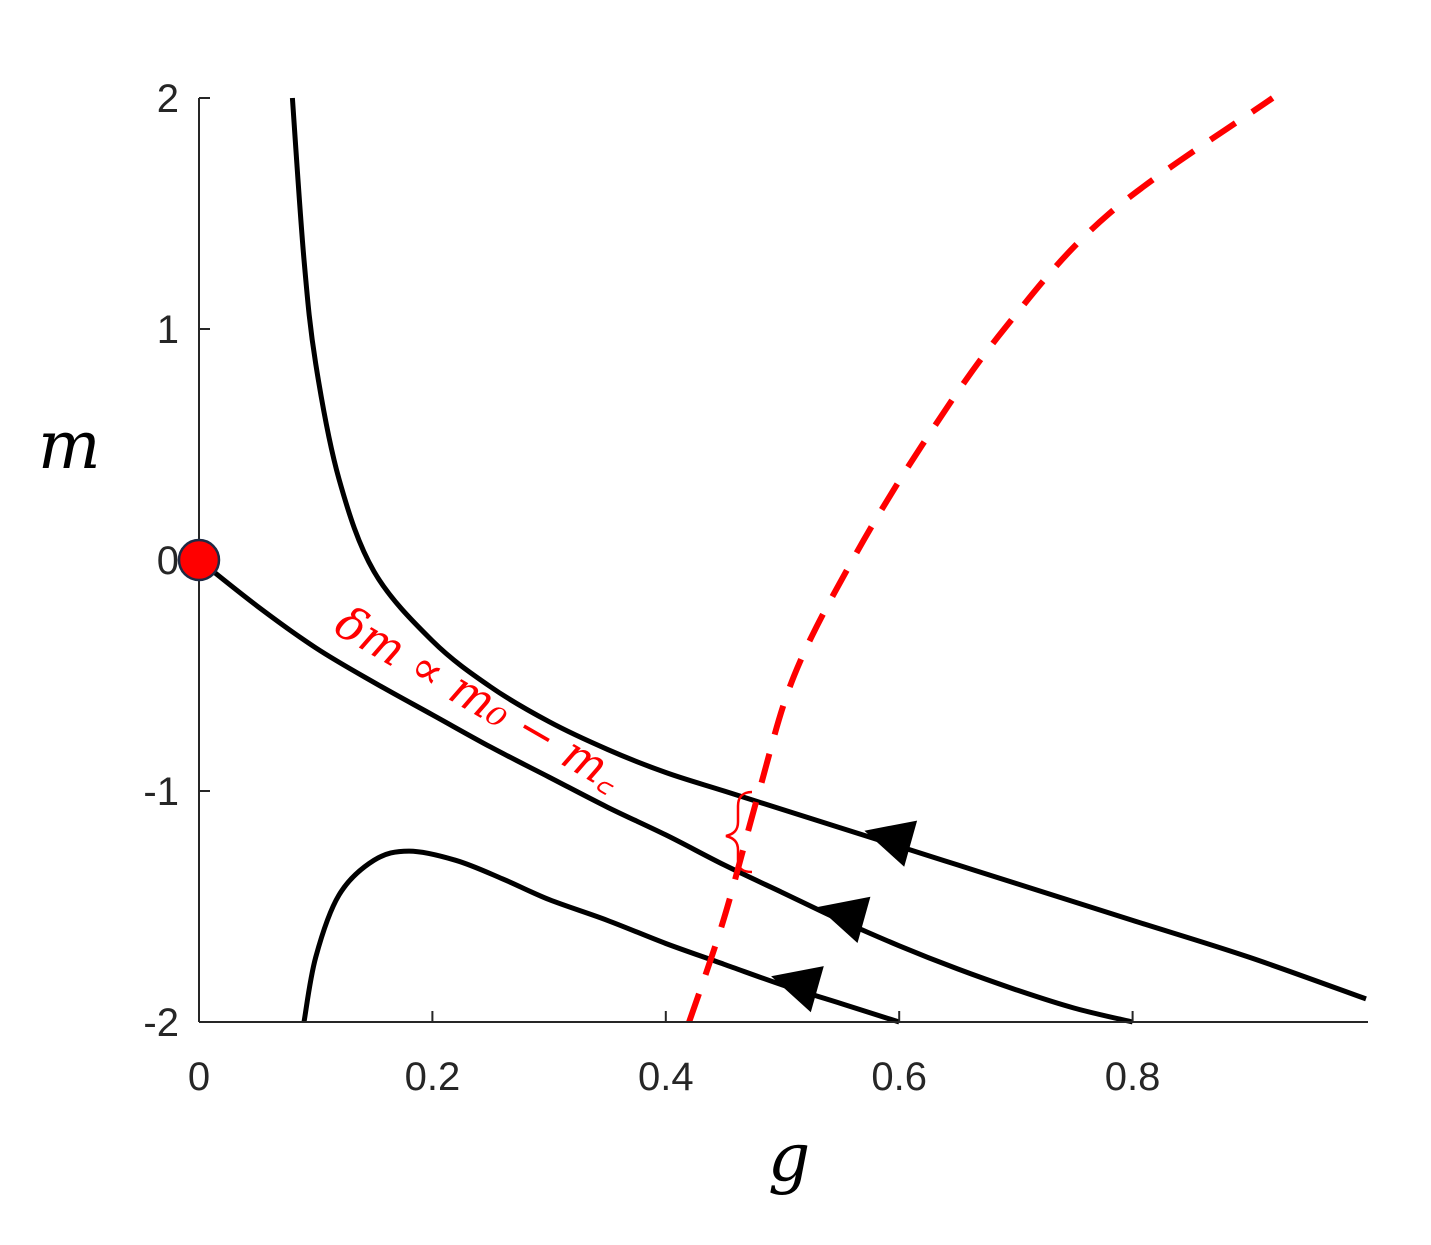 Image resolution: width=1431 pixels, height=1245 pixels. Describe the element at coordinates (433, 1077) in the screenshot. I see `x-tick-label: 0.2` at that location.